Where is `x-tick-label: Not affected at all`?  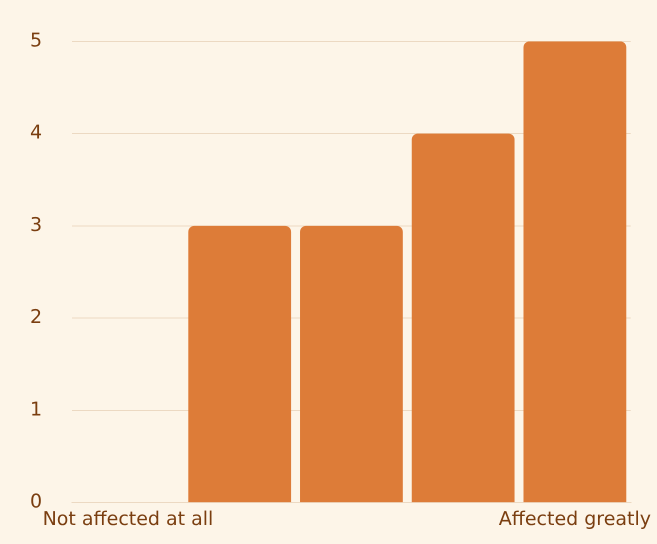 x-tick-label: Not affected at all is located at coordinates (128, 519).